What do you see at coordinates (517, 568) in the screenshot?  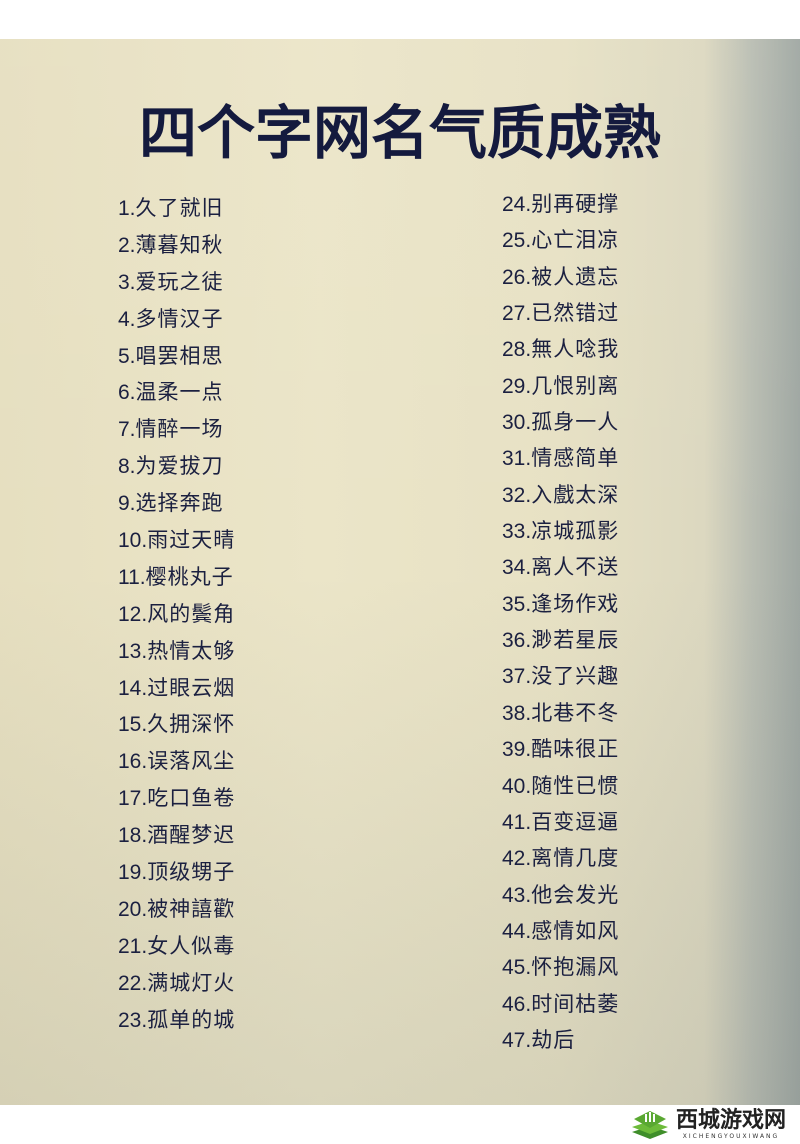 I see `item-number: 34.` at bounding box center [517, 568].